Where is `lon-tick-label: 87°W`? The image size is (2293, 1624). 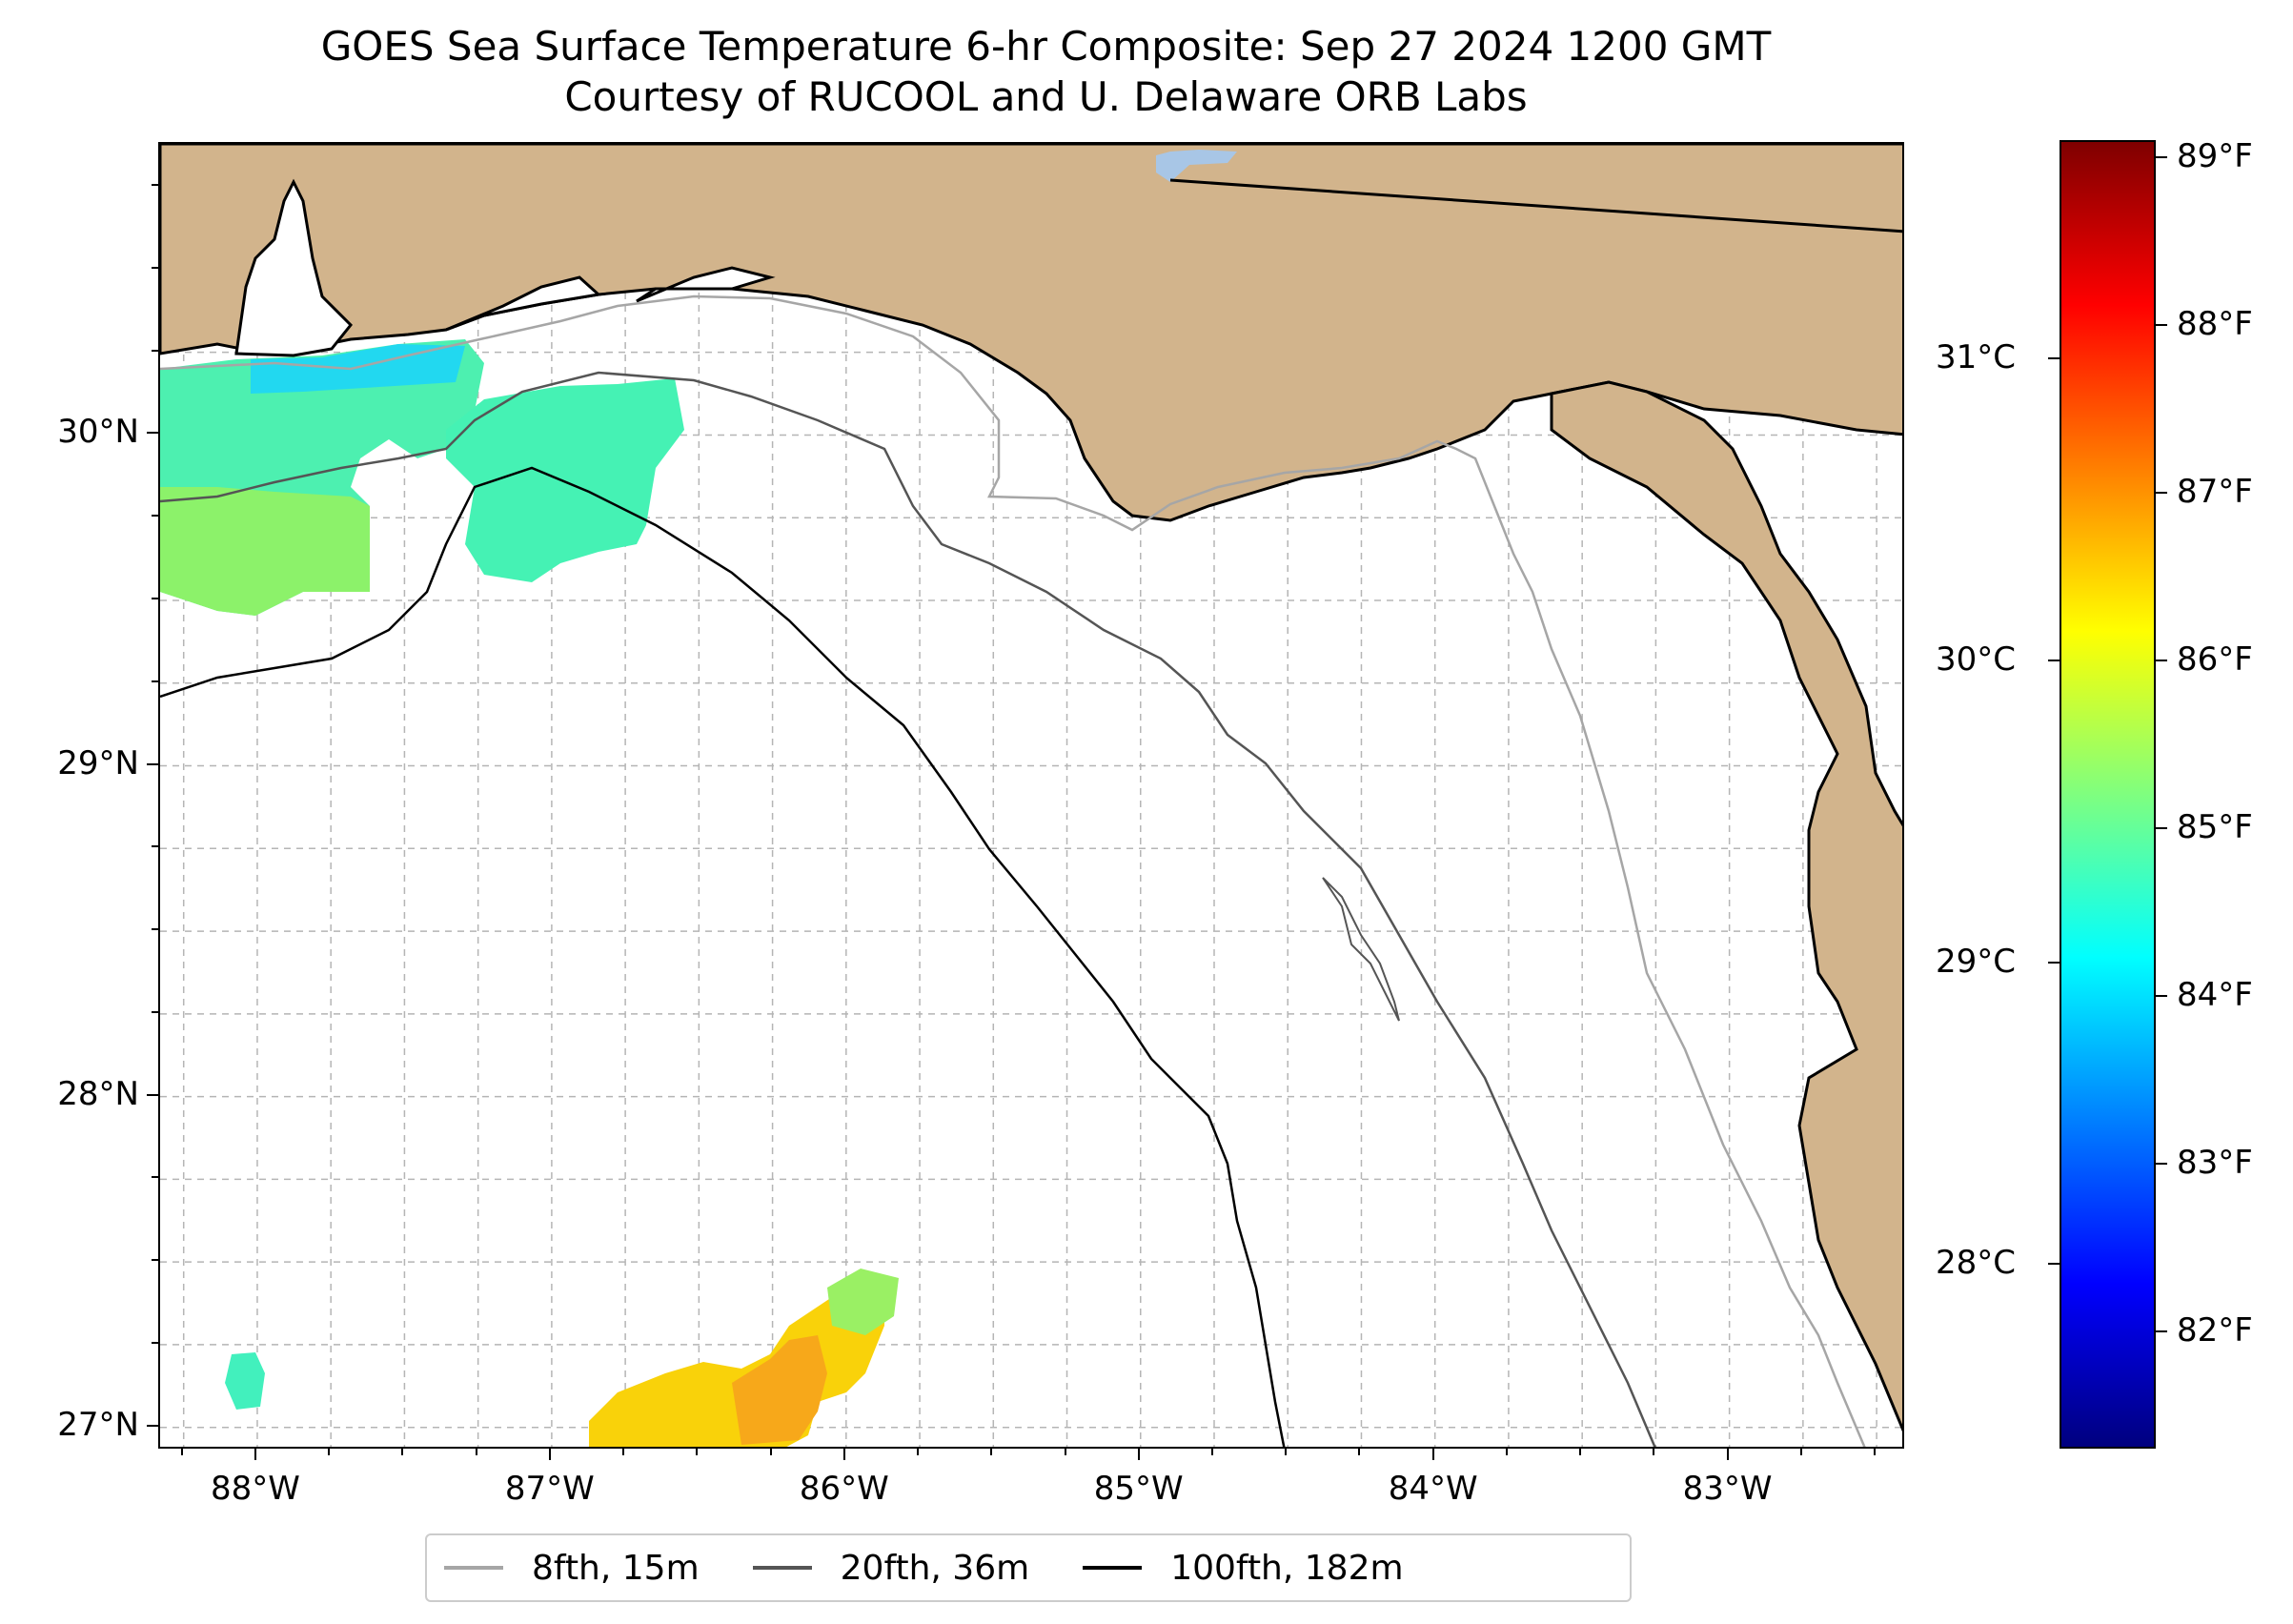
lon-tick-label: 87°W is located at coordinates (549, 1489).